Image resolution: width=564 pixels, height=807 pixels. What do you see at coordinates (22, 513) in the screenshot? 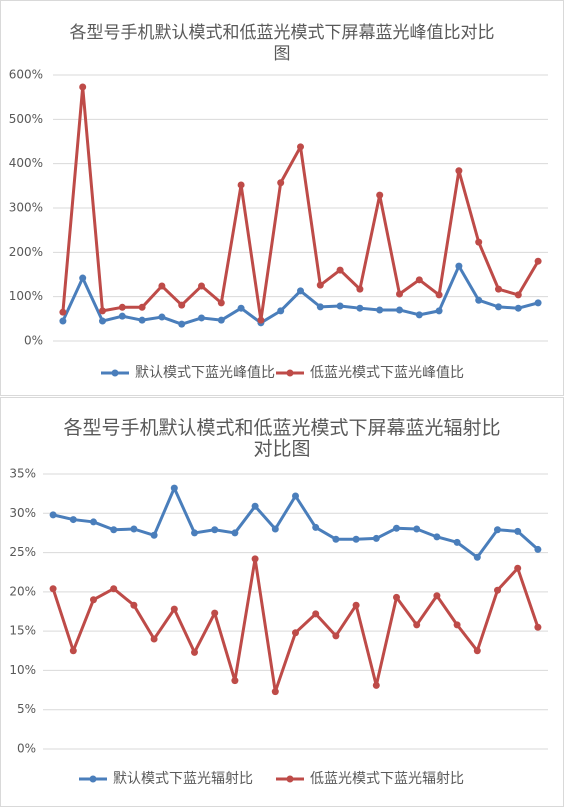
I see `y-tick-label: 30%` at bounding box center [22, 513].